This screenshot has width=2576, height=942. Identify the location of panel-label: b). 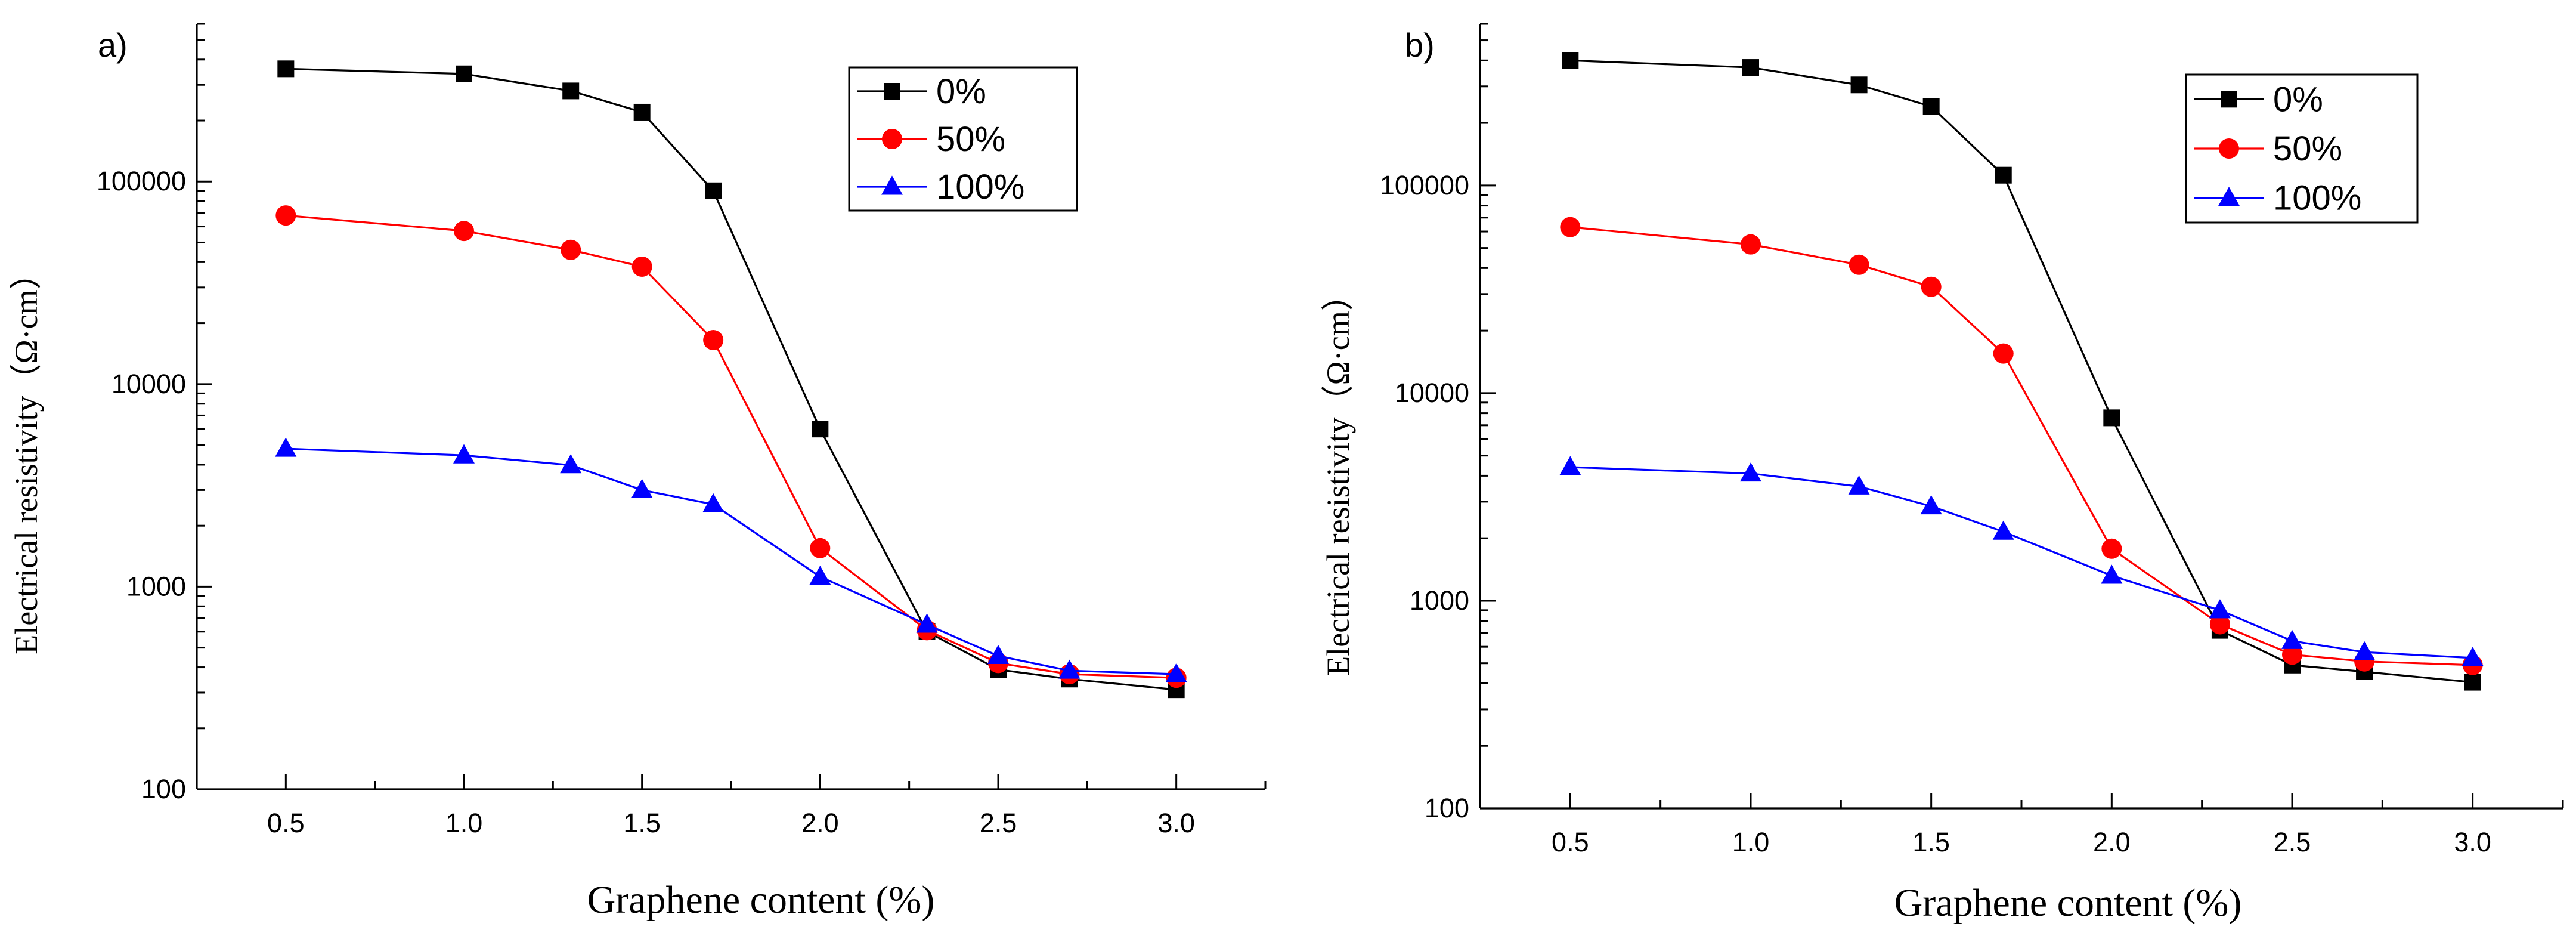
(1420, 45).